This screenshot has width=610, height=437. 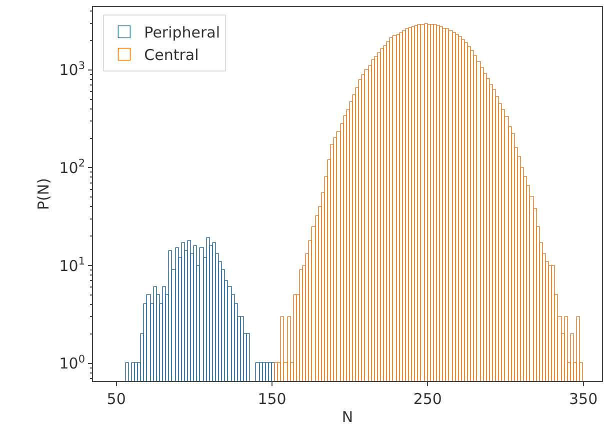 I want to click on x-tick-label: 350, so click(x=583, y=399).